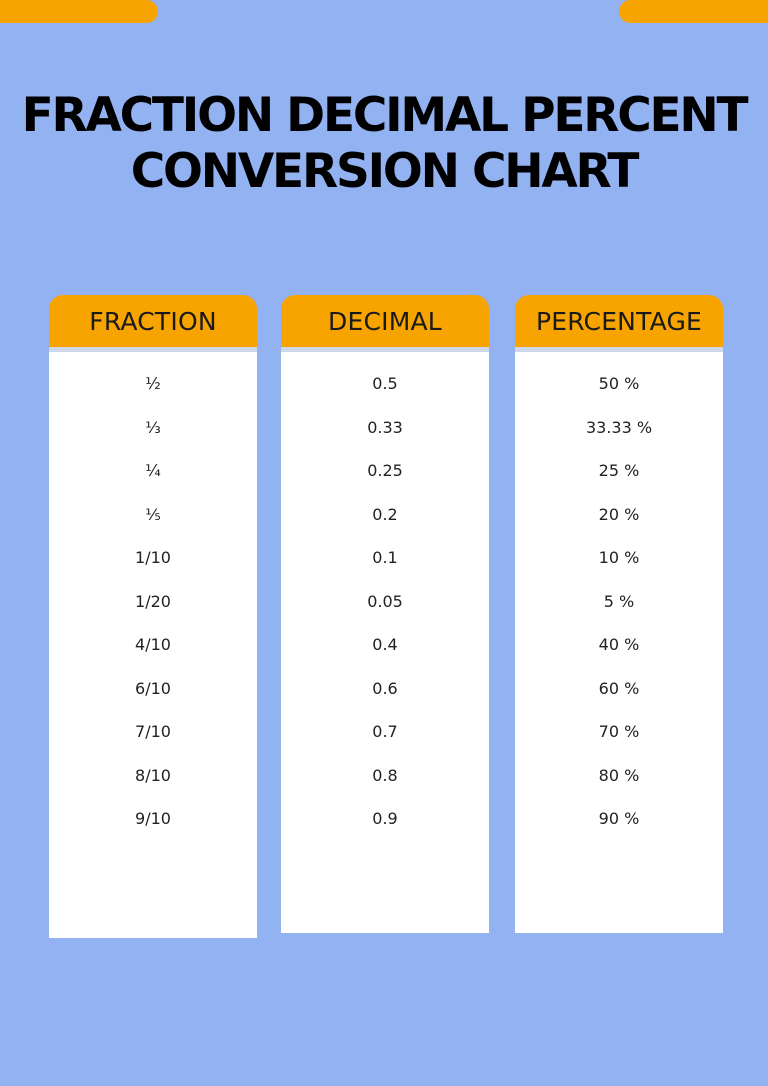  I want to click on decimal-cell: 0.6, so click(385, 688).